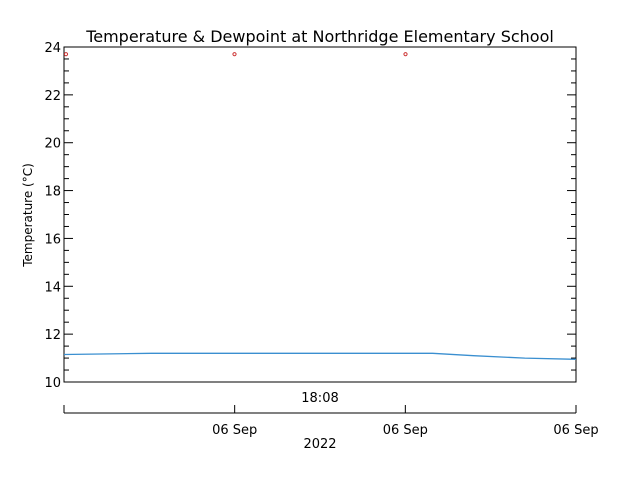  I want to click on y-tick-label: 14, so click(52, 287).